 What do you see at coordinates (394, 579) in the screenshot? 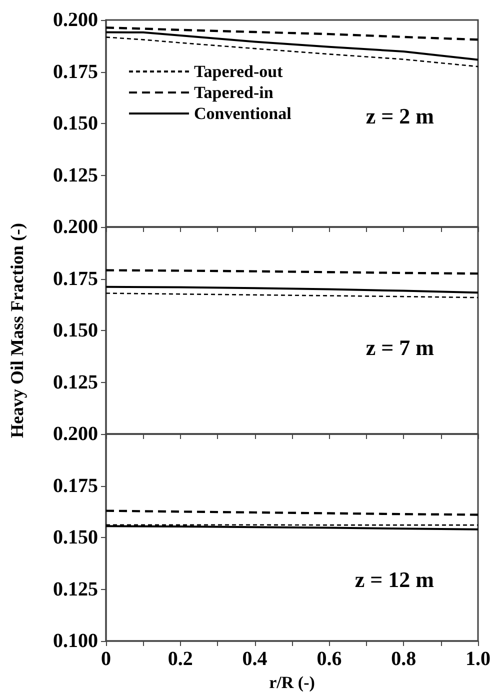
I see `annotation: z = 12 m` at bounding box center [394, 579].